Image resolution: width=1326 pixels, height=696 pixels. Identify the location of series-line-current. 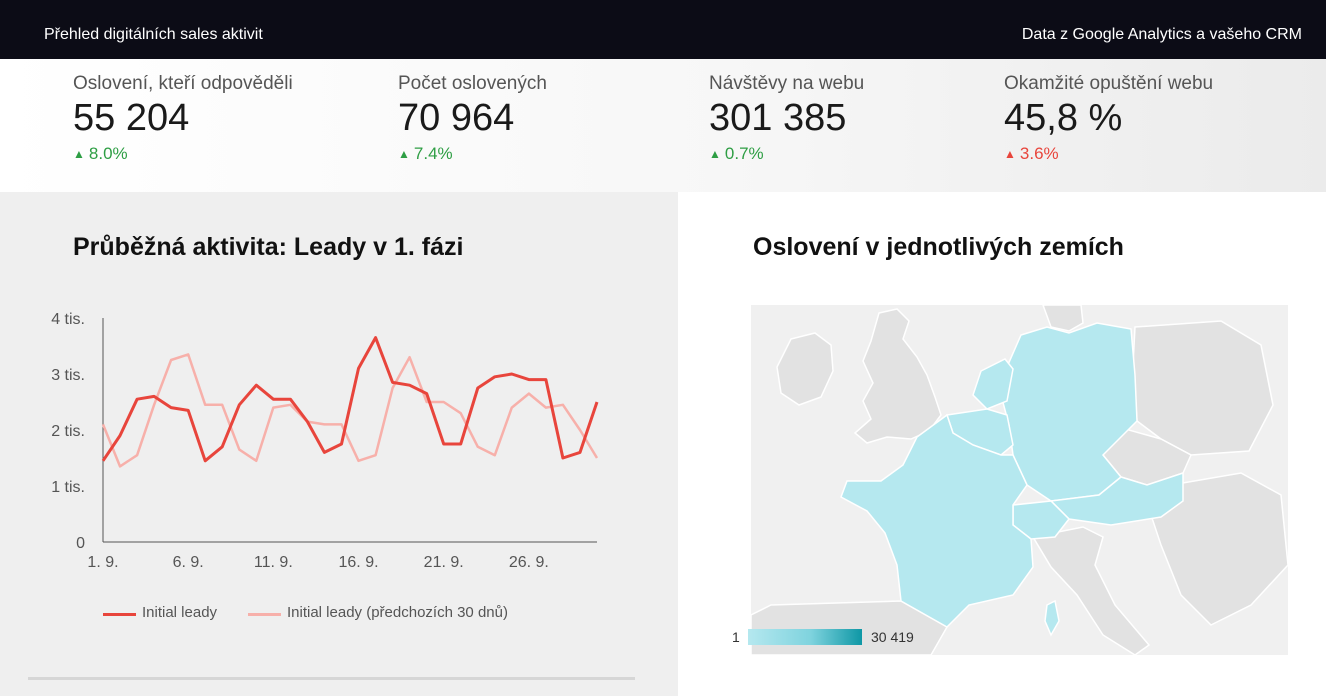
(350, 399).